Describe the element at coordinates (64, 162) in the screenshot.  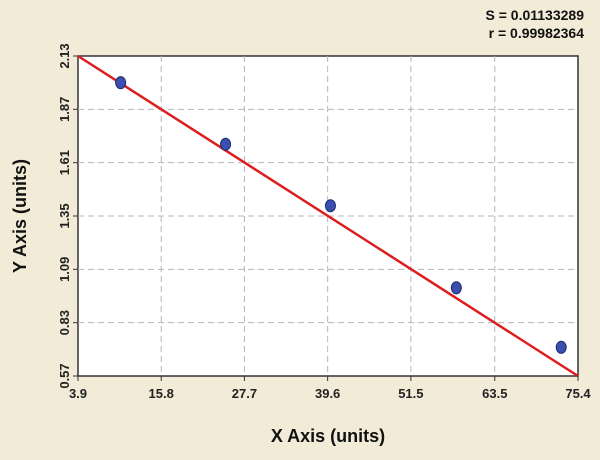
I see `y-tick-label: 1.61` at that location.